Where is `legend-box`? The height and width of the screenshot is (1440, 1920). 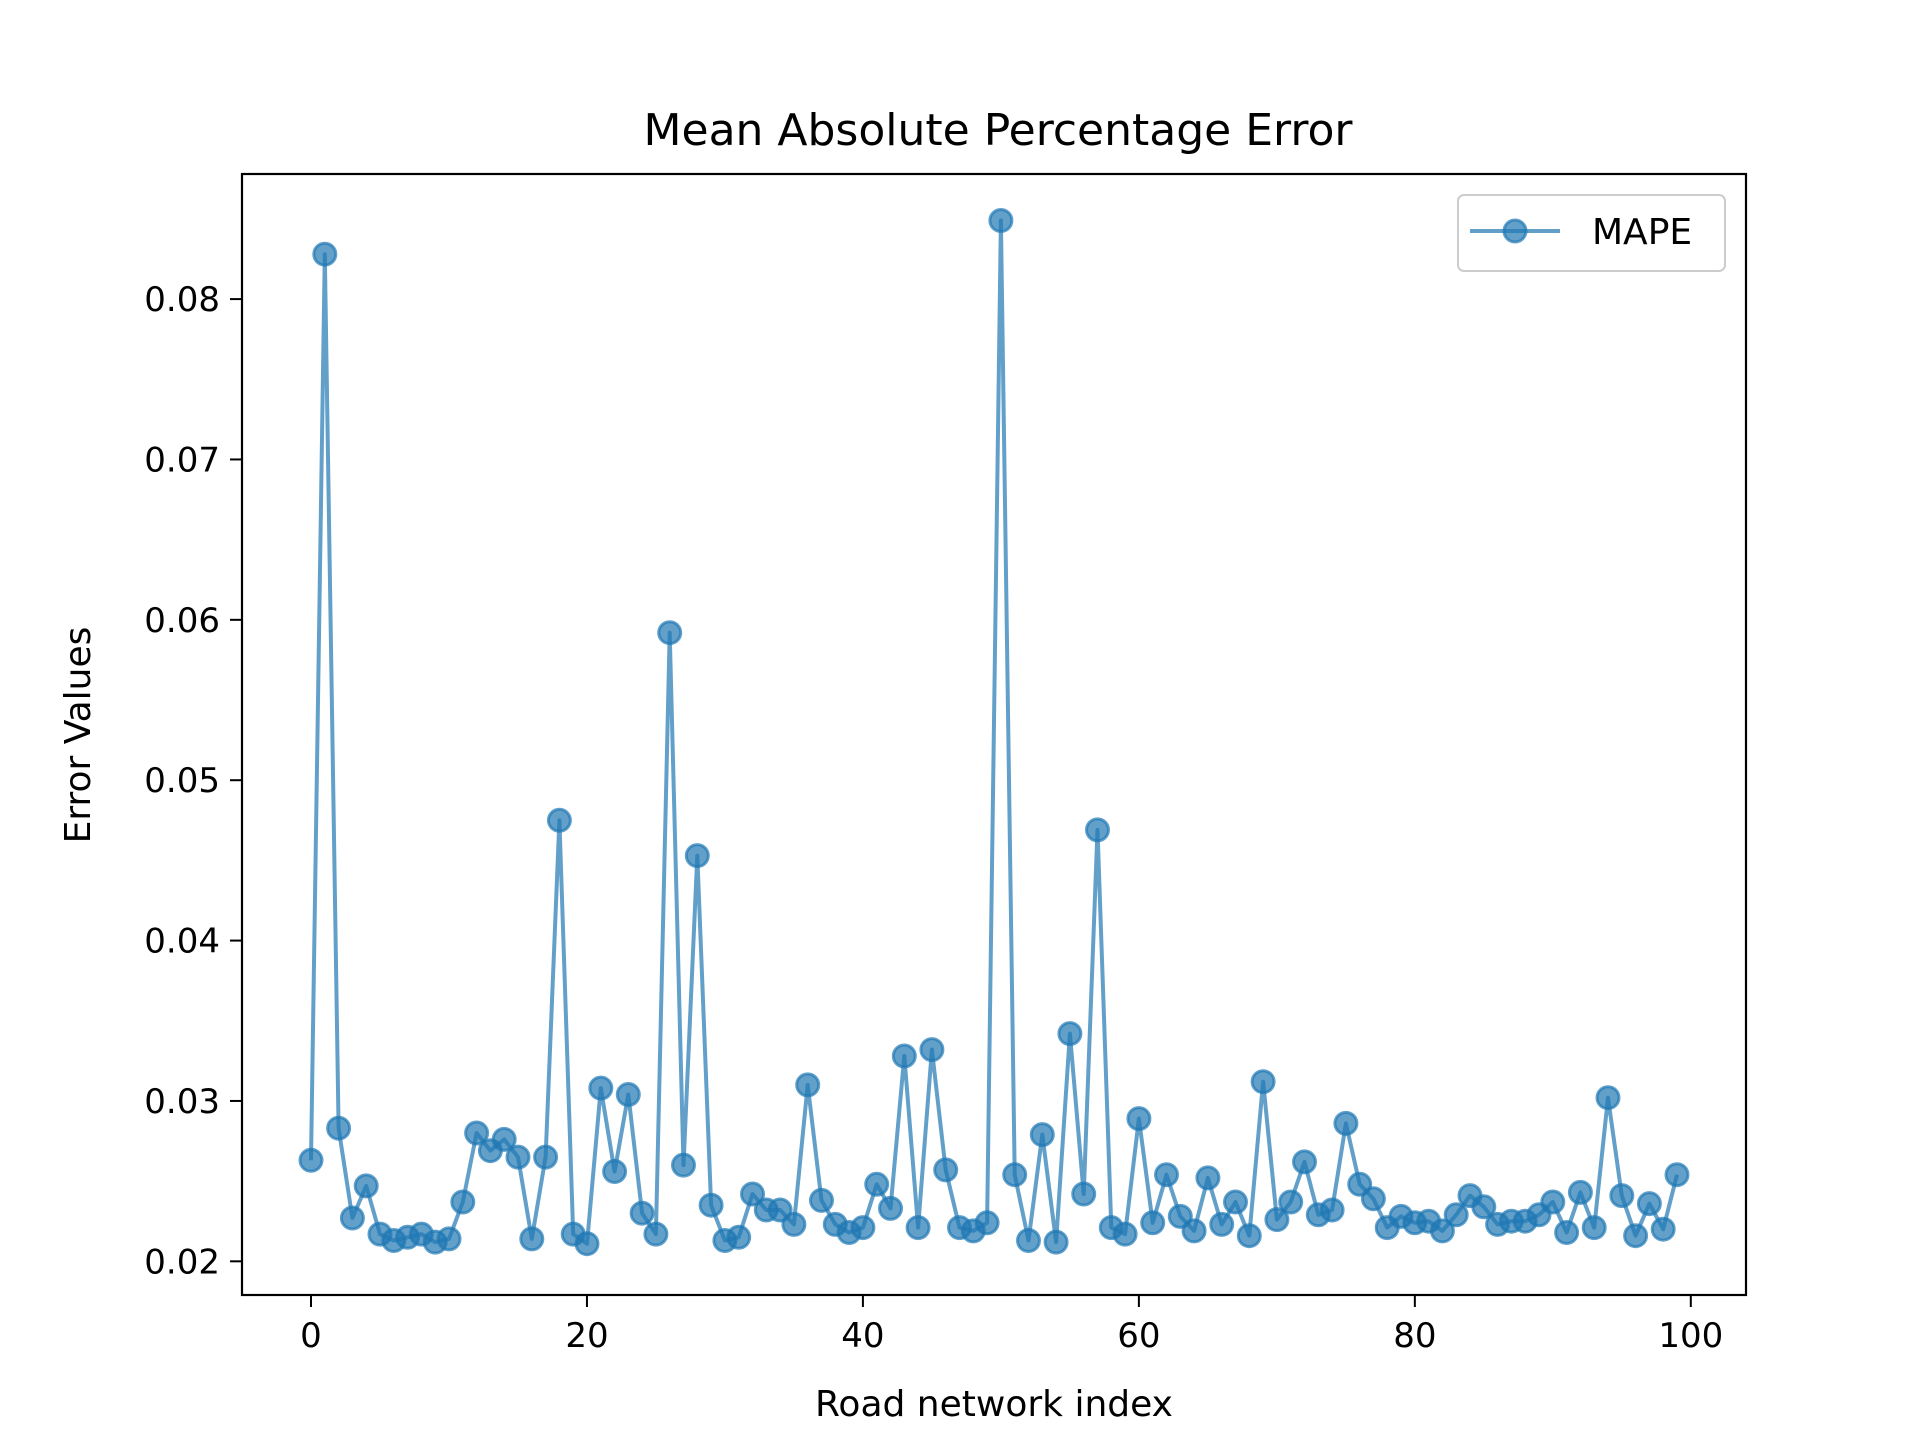
legend-box is located at coordinates (1591, 233).